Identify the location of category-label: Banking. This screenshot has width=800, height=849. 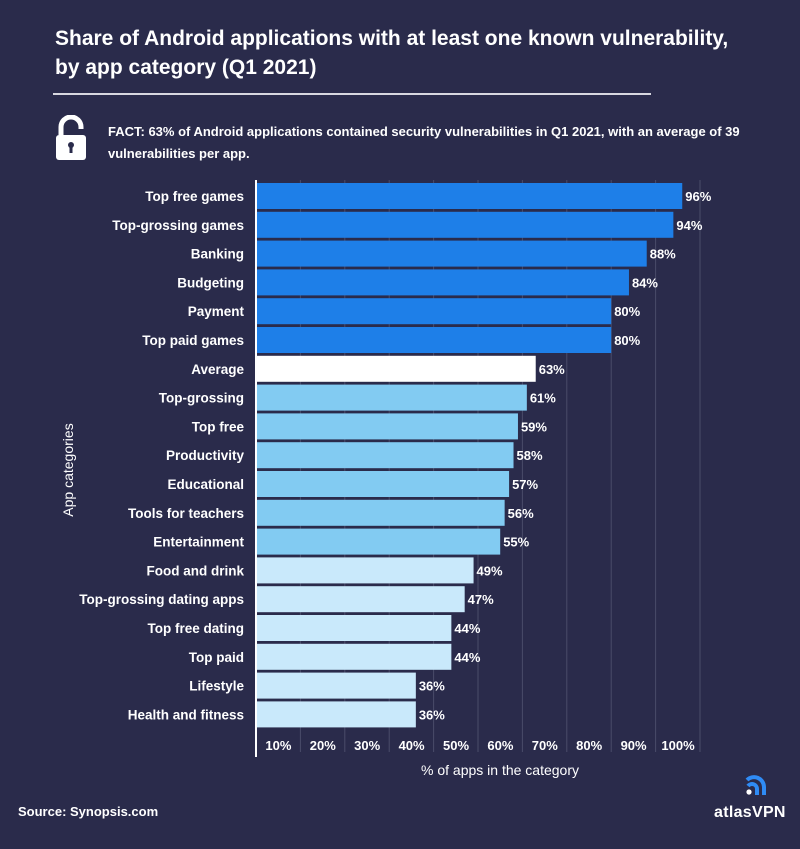
(217, 254).